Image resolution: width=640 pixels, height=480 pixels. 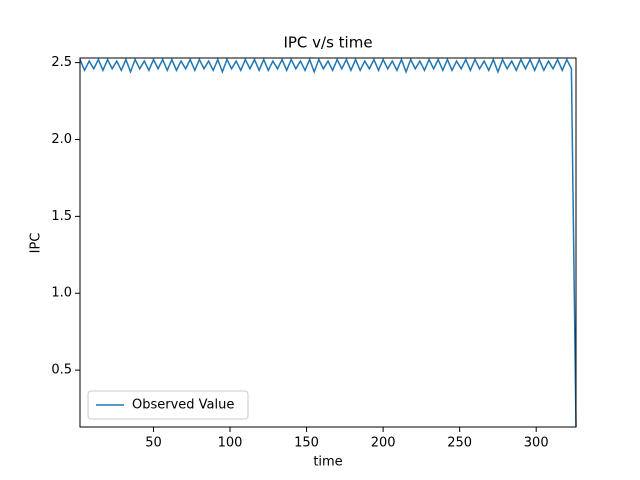 I want to click on x-tick-label: 200, so click(x=383, y=443).